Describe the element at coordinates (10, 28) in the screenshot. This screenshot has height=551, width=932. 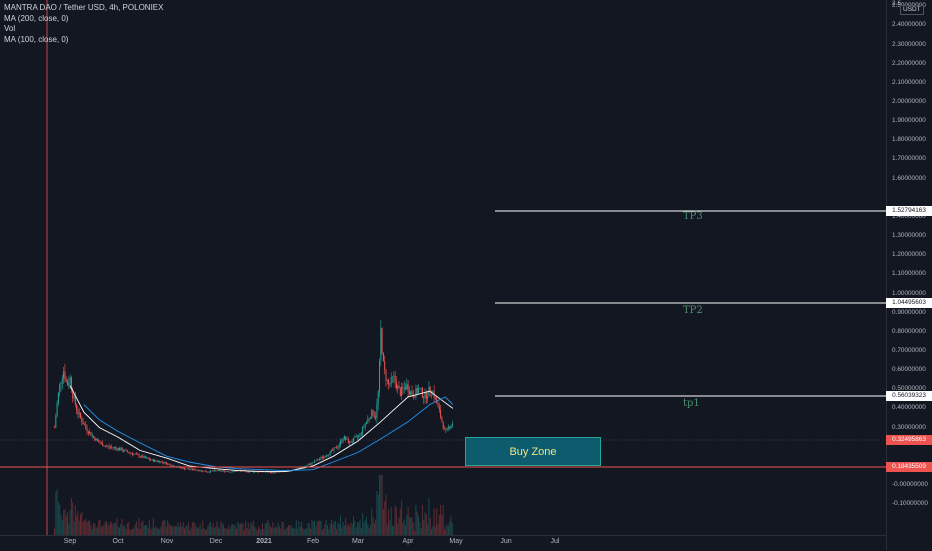
I see `volume-legend: Vol` at that location.